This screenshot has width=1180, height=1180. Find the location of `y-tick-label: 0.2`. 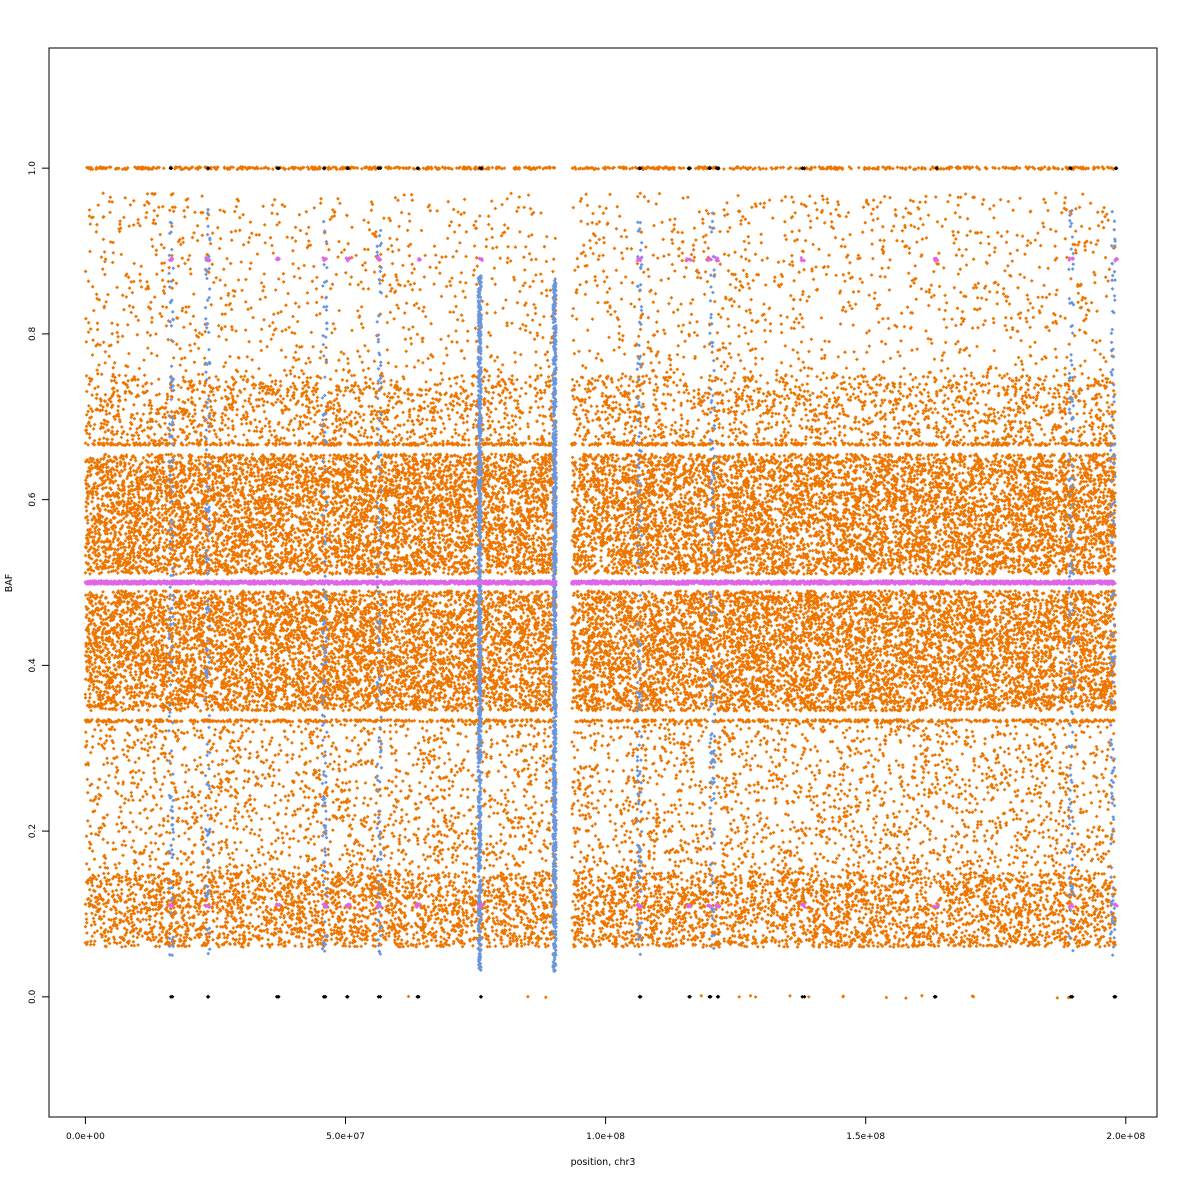

y-tick-label: 0.2 is located at coordinates (33, 831).